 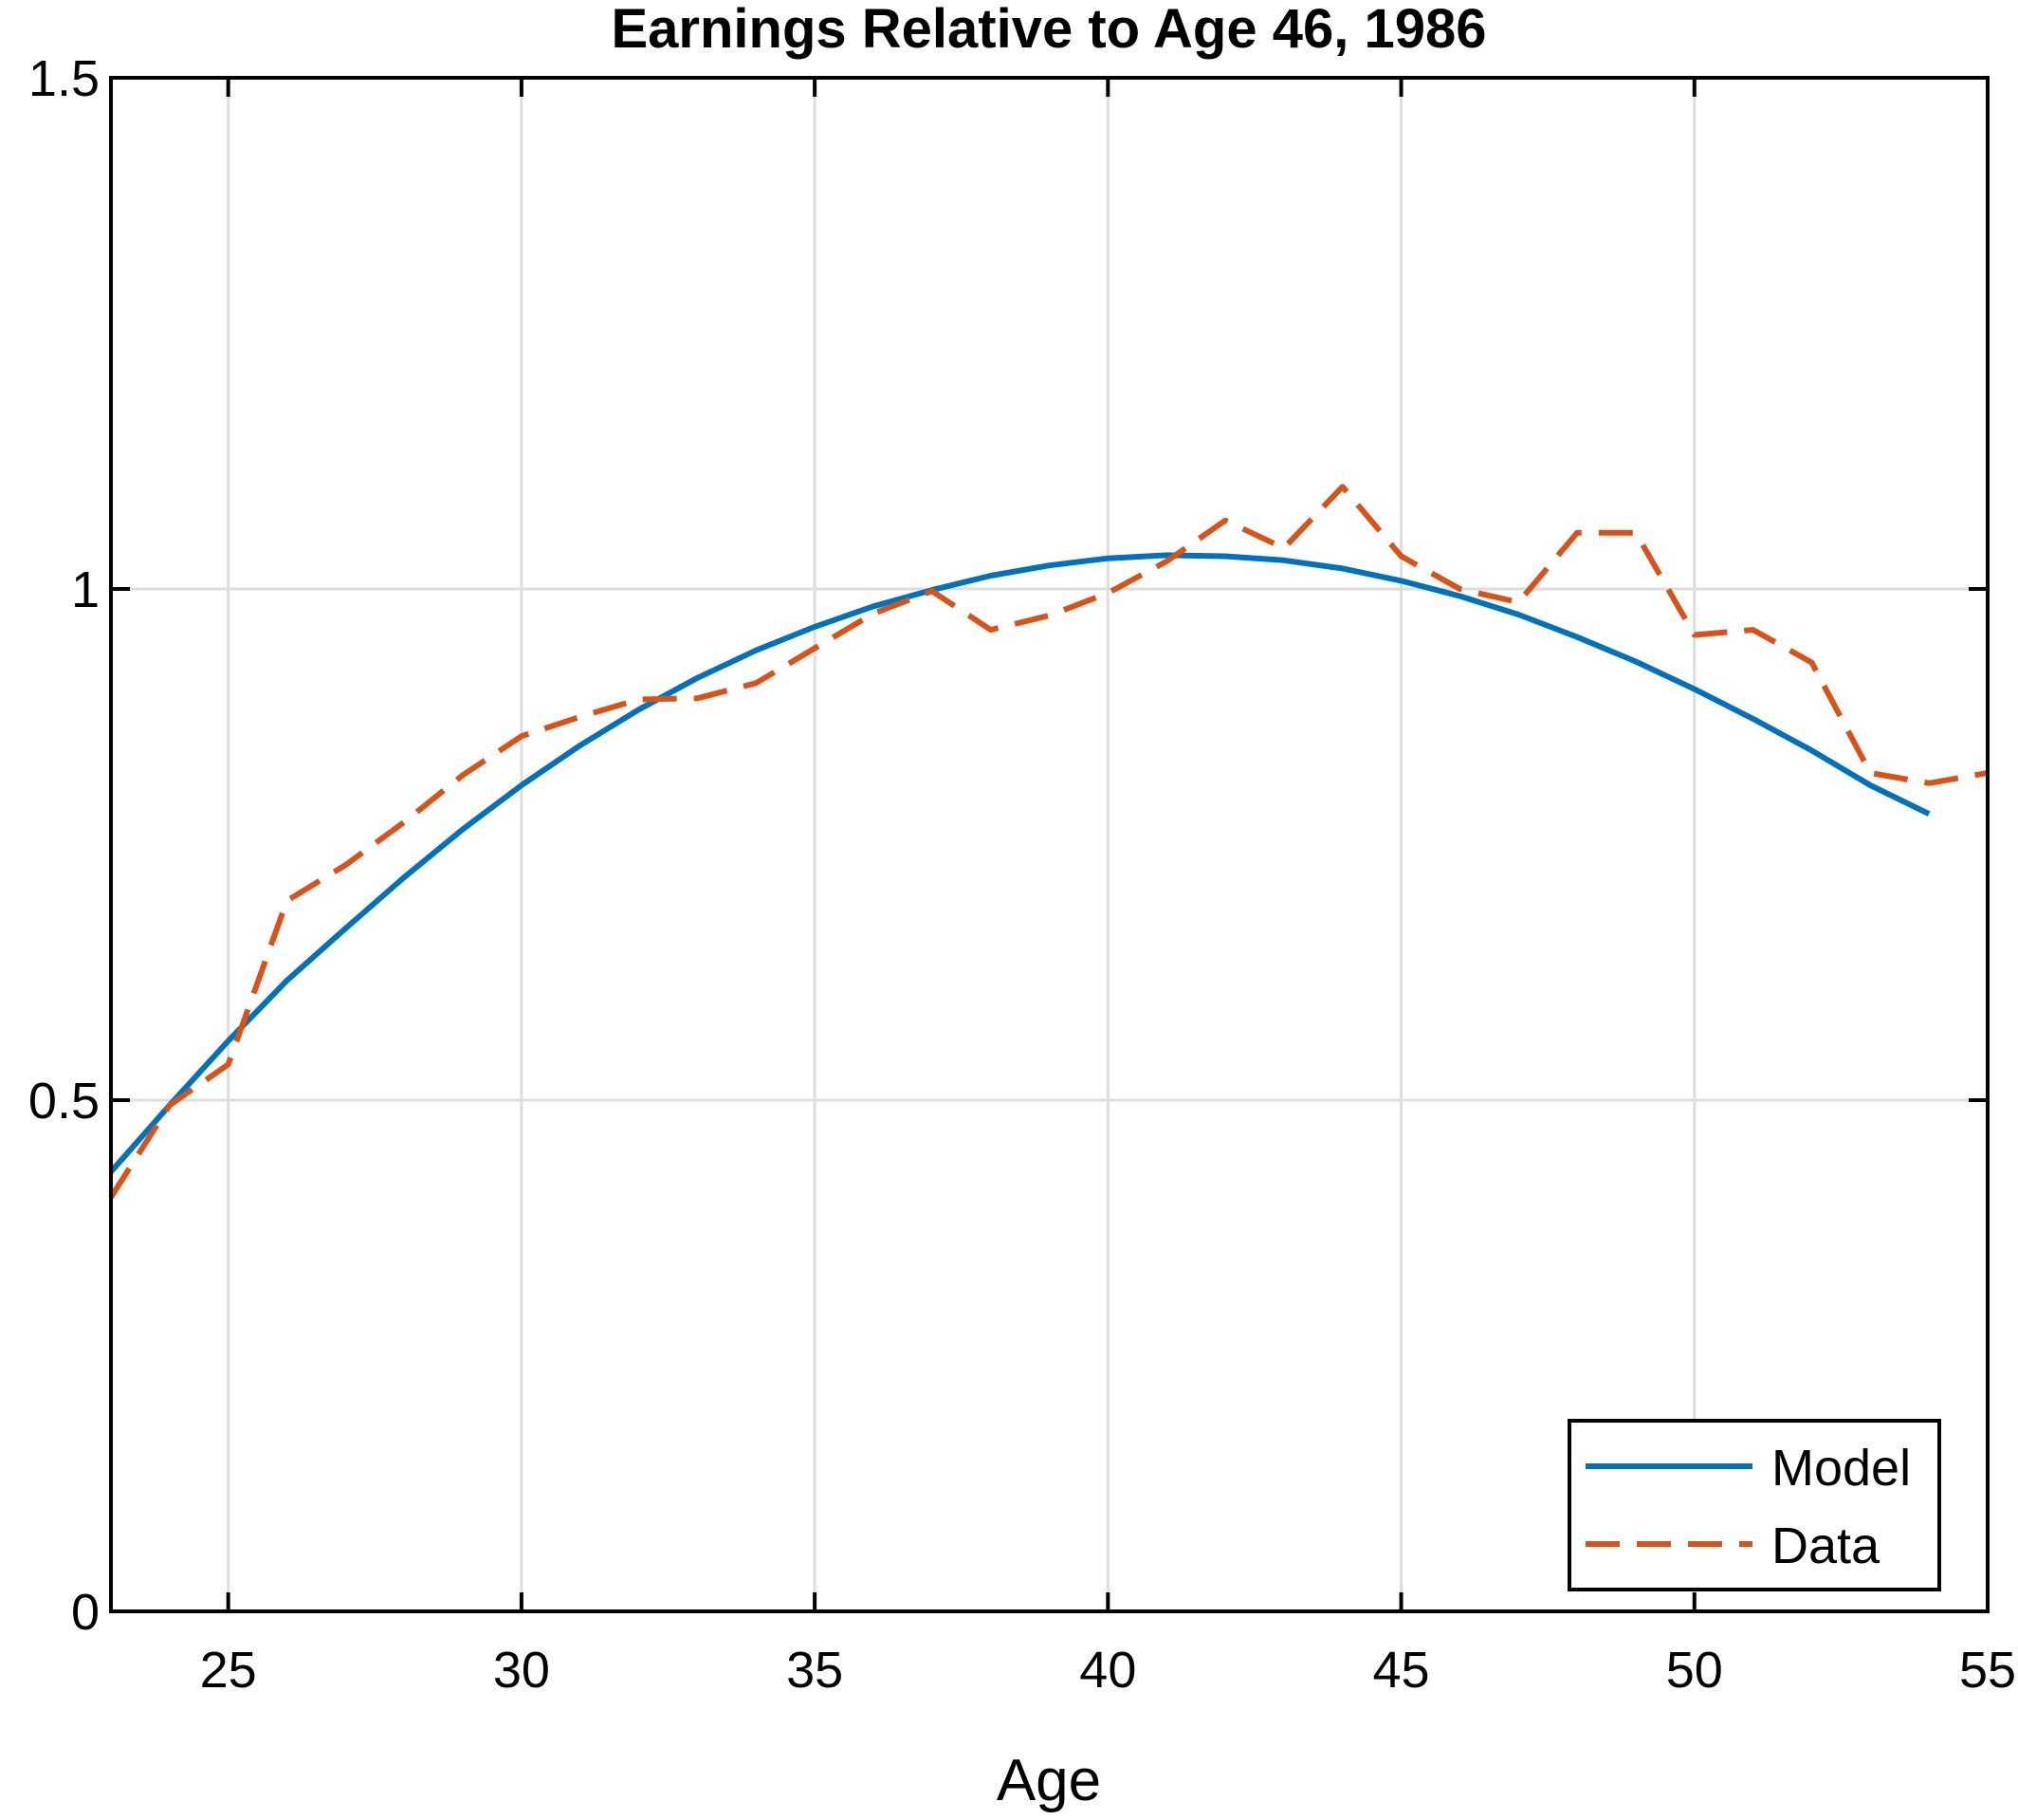 I want to click on legend-box, so click(x=1754, y=1505).